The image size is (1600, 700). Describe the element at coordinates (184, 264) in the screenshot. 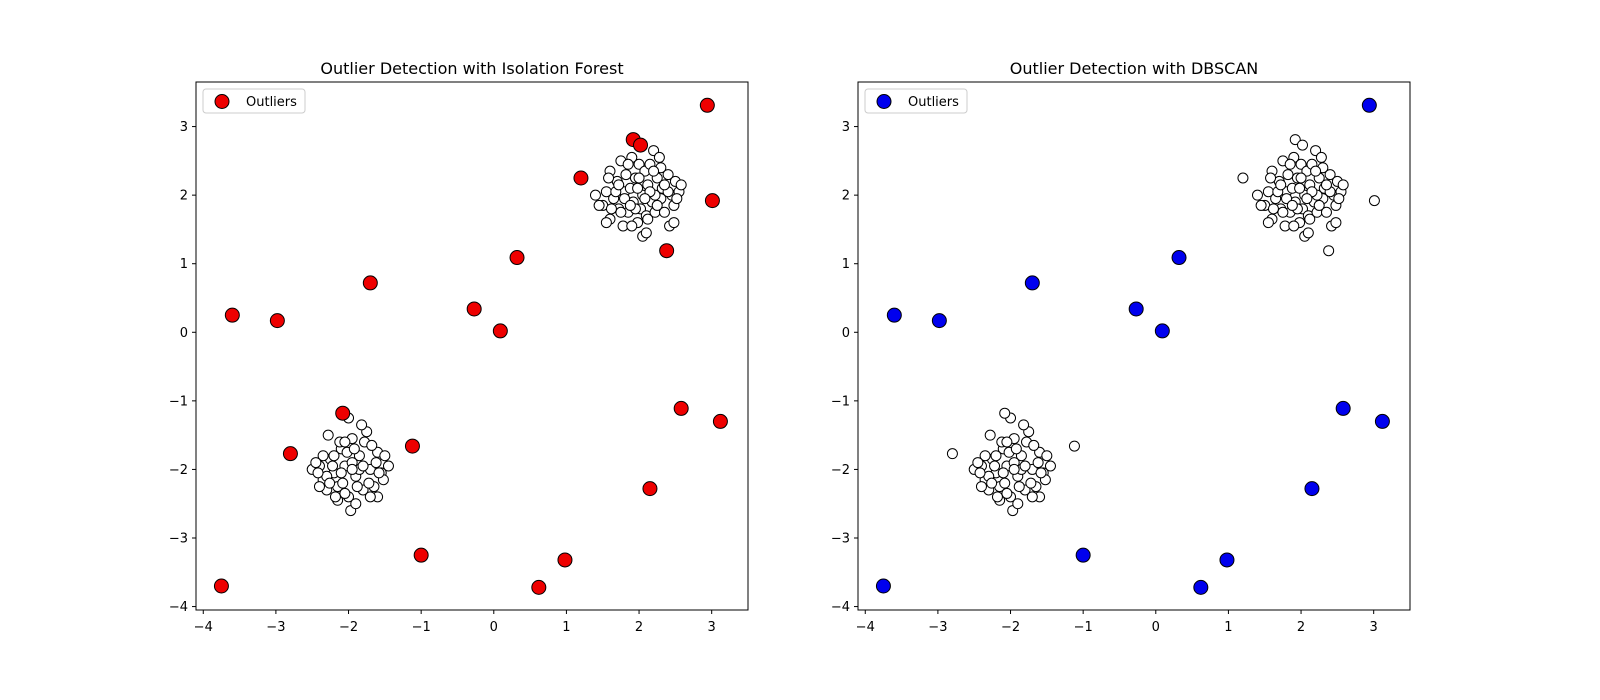

I see `isolation-forest-y-tick-label: 1` at that location.